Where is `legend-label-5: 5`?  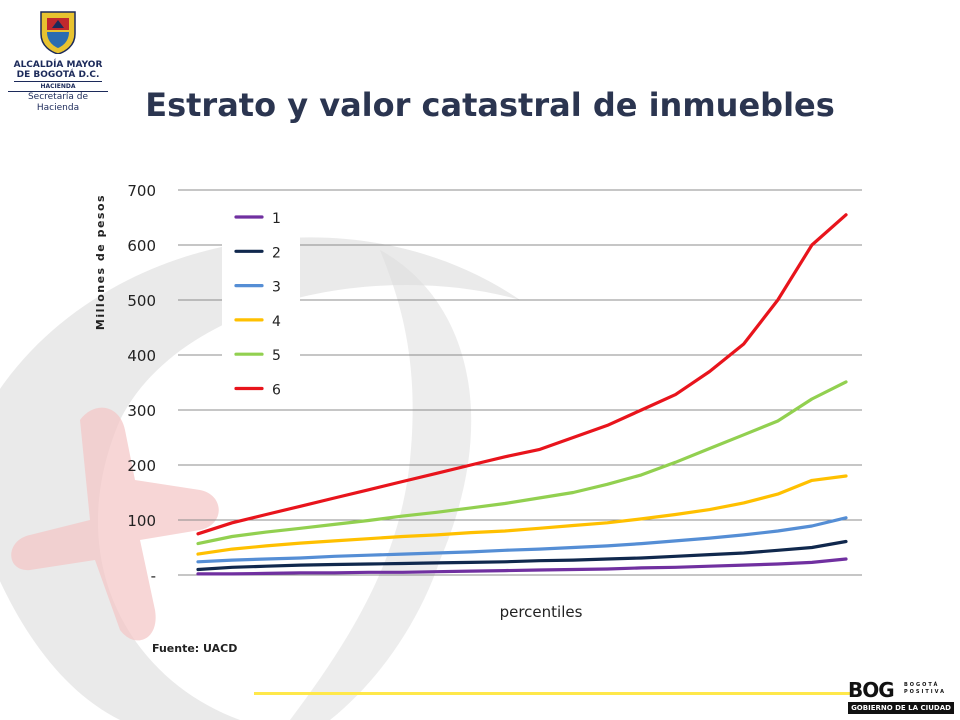 legend-label-5: 5 is located at coordinates (276, 356).